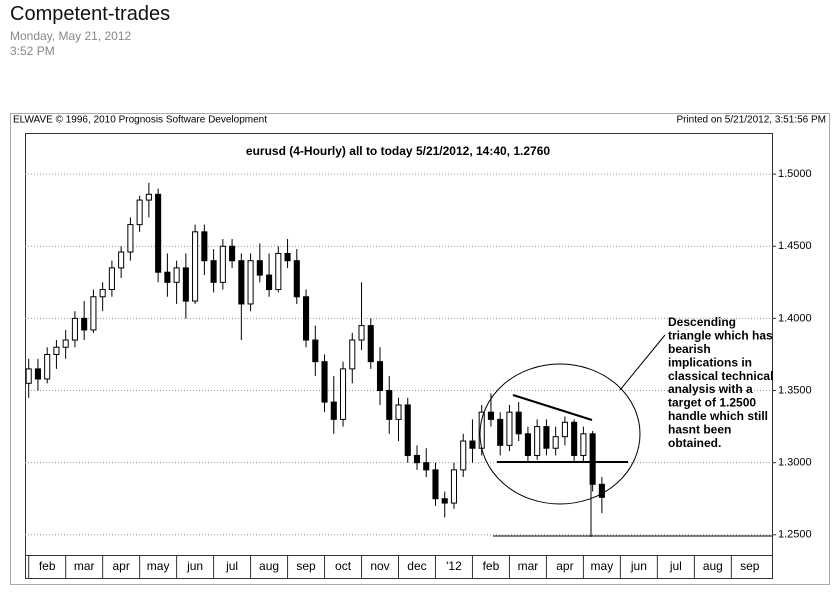 This screenshot has width=840, height=593. What do you see at coordinates (560, 434) in the screenshot?
I see `triangle-circle` at bounding box center [560, 434].